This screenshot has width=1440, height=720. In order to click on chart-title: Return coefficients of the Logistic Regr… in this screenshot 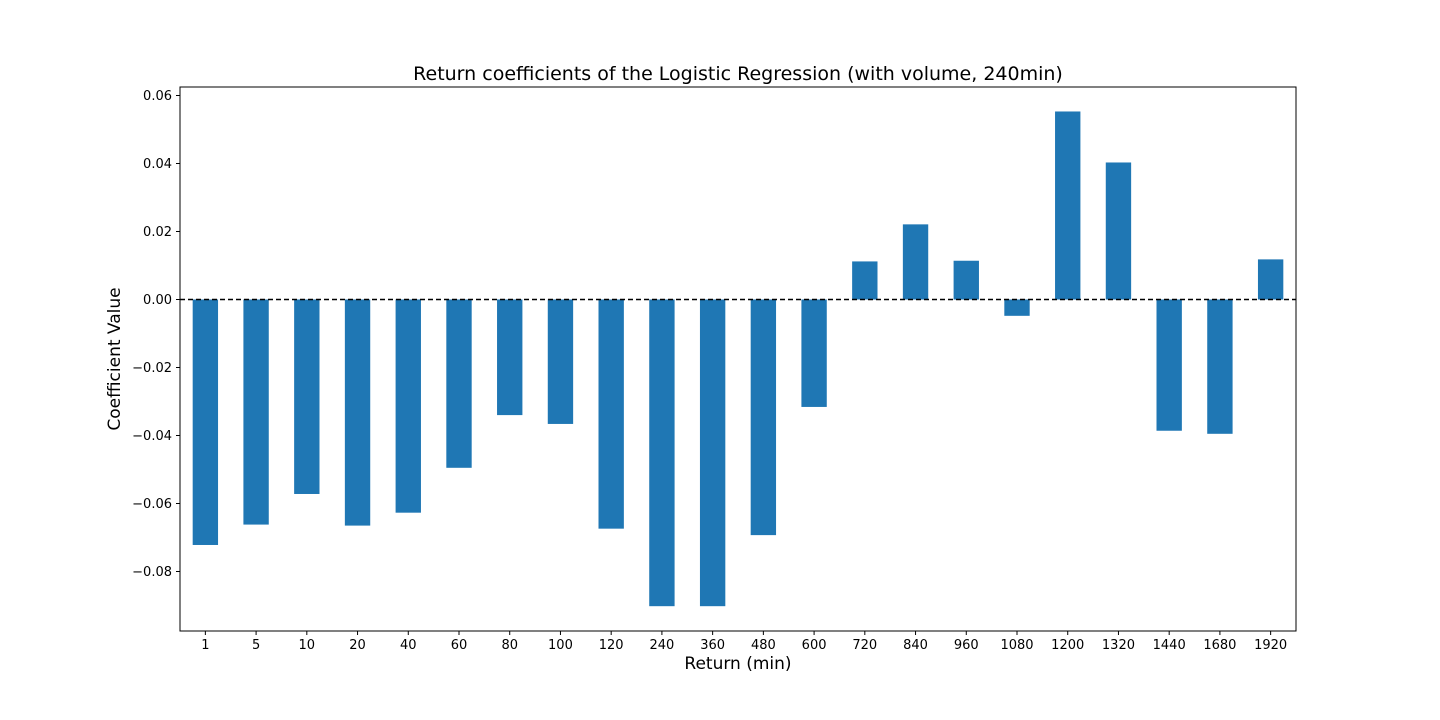, I will do `click(738, 74)`.